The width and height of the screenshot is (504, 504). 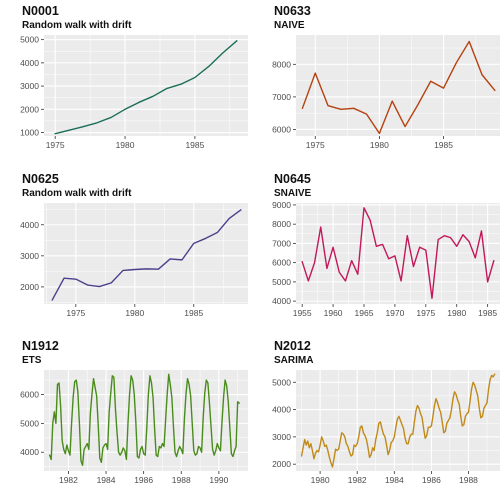 What do you see at coordinates (146, 87) in the screenshot?
I see `series-line-n0001` at bounding box center [146, 87].